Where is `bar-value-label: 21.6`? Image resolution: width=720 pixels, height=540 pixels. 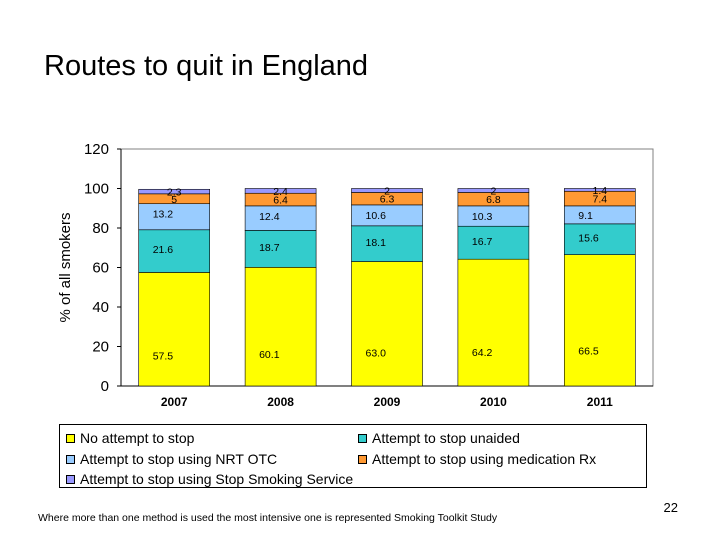
bar-value-label: 21.6 is located at coordinates (163, 250).